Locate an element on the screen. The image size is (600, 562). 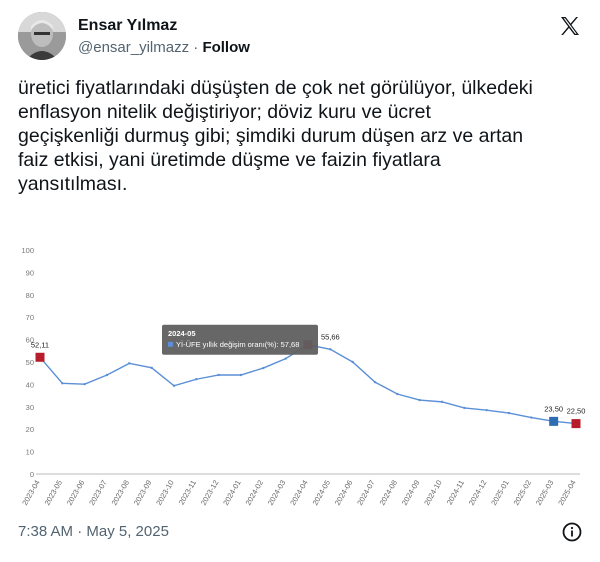
x-tick-label: 2023-12 is located at coordinates (210, 493).